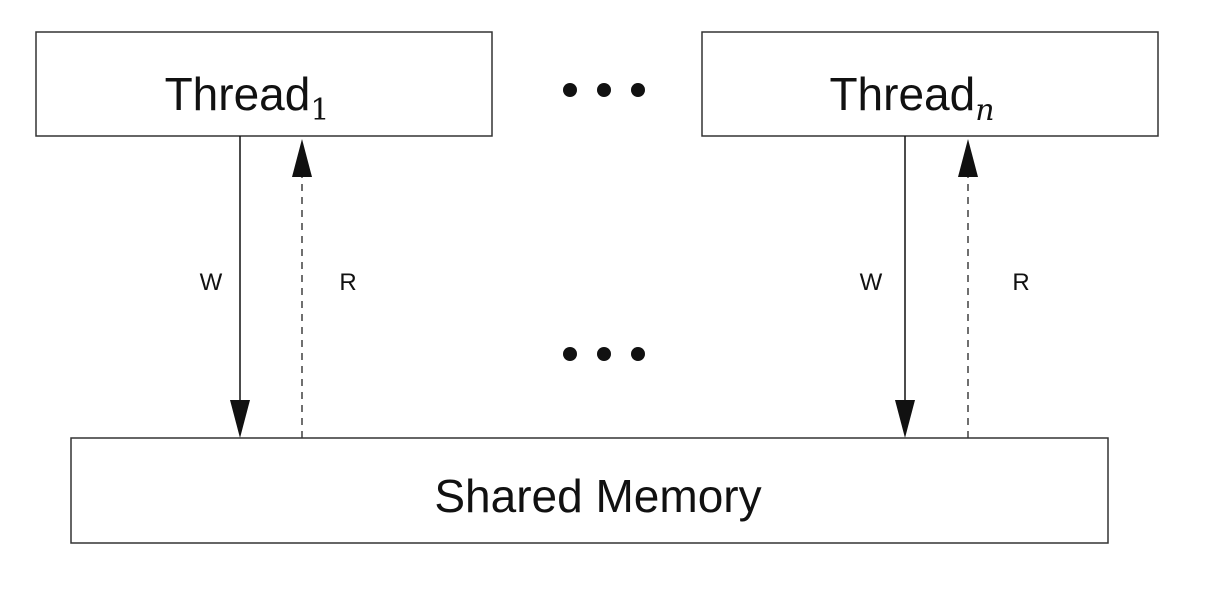 The height and width of the screenshot is (592, 1216). Describe the element at coordinates (968, 288) in the screenshot. I see `thread-n-read-arrow` at that location.